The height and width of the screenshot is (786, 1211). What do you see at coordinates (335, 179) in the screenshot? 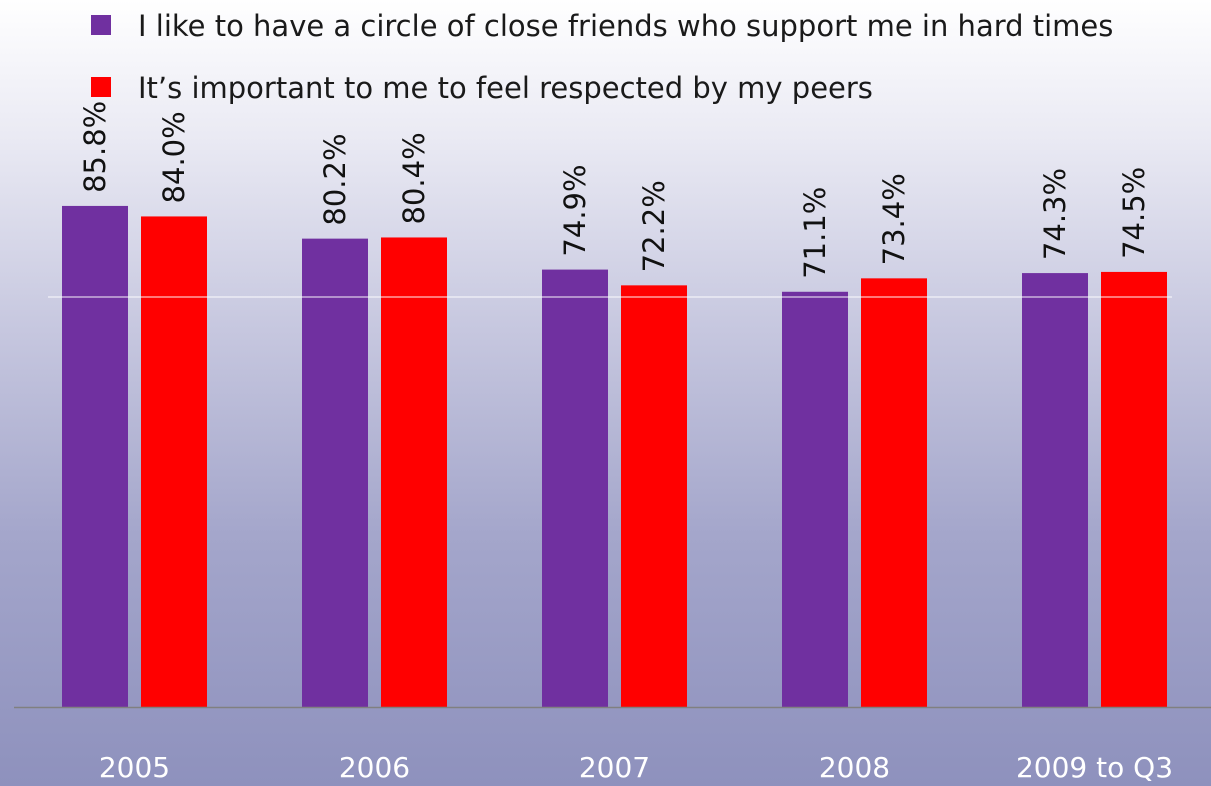
I see `data-label-2006-series-1: 80.2%` at bounding box center [335, 179].